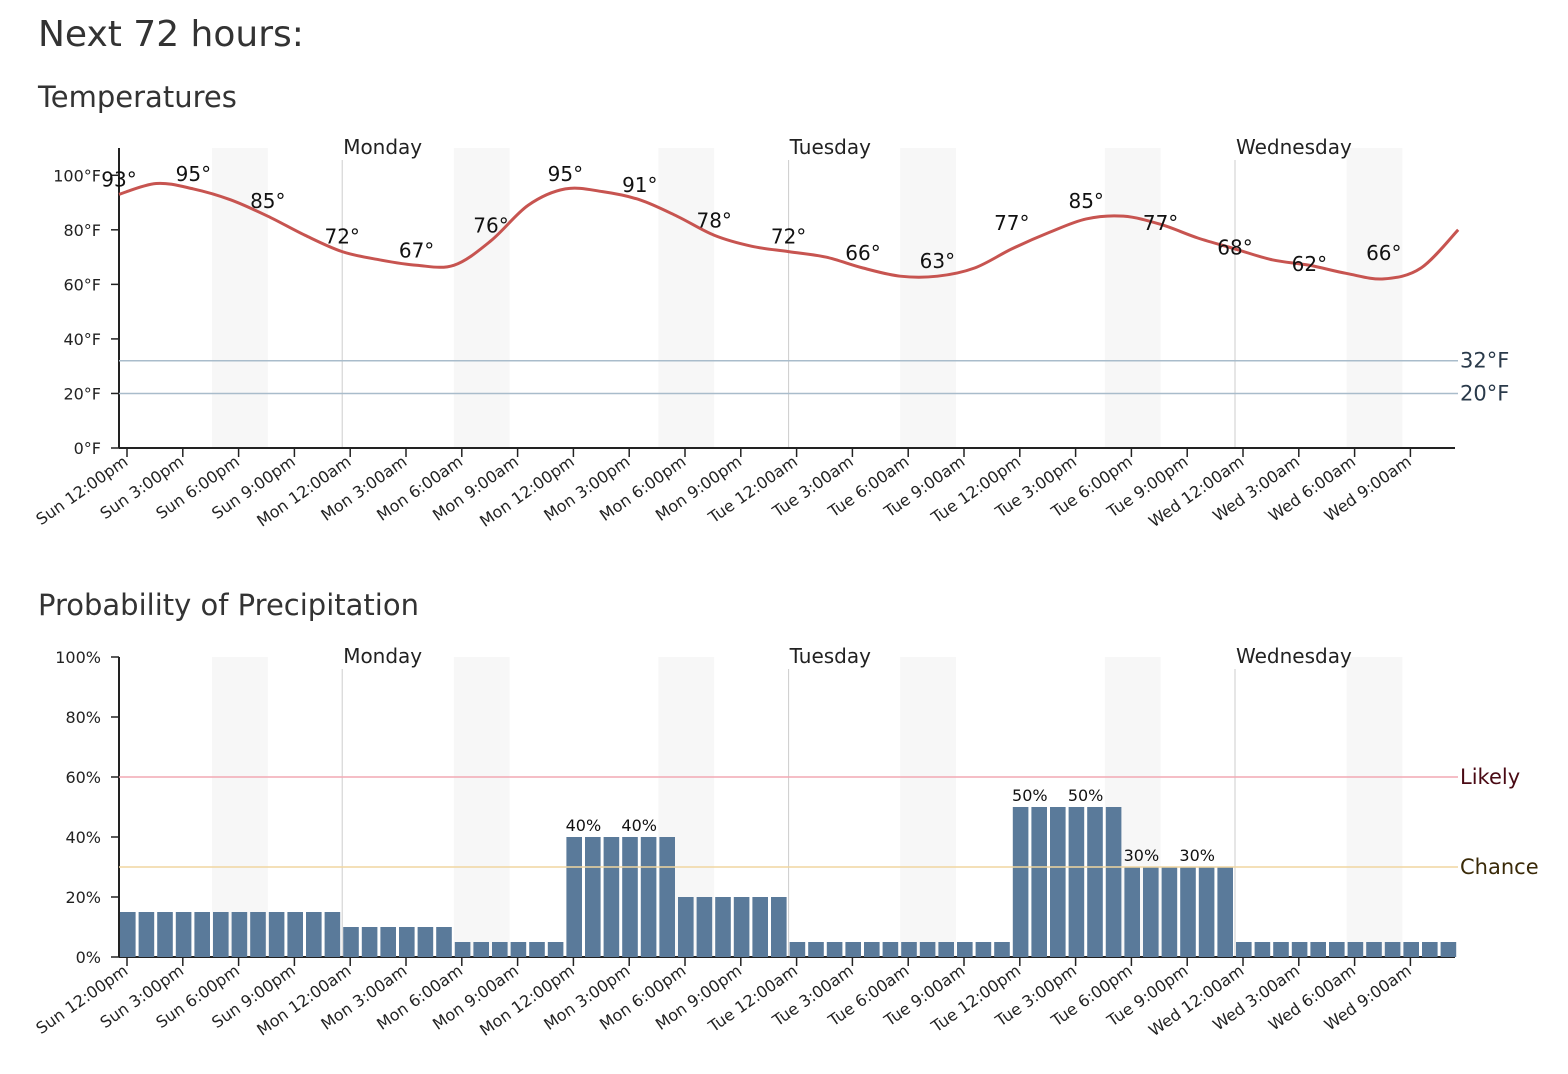  I want to click on temperature-point-label: 67°, so click(416, 250).